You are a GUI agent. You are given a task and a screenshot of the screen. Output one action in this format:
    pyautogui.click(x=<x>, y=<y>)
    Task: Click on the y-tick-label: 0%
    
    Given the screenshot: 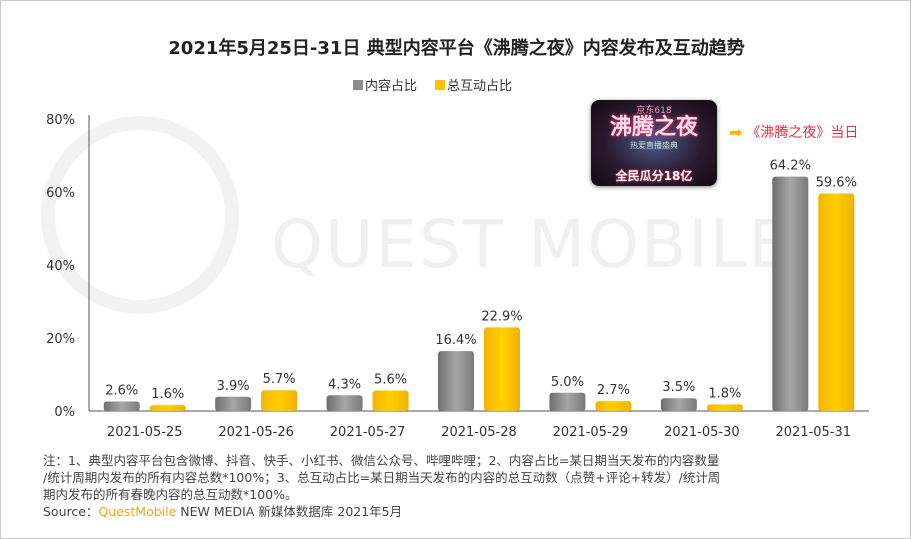 What is the action you would take?
    pyautogui.click(x=64, y=412)
    